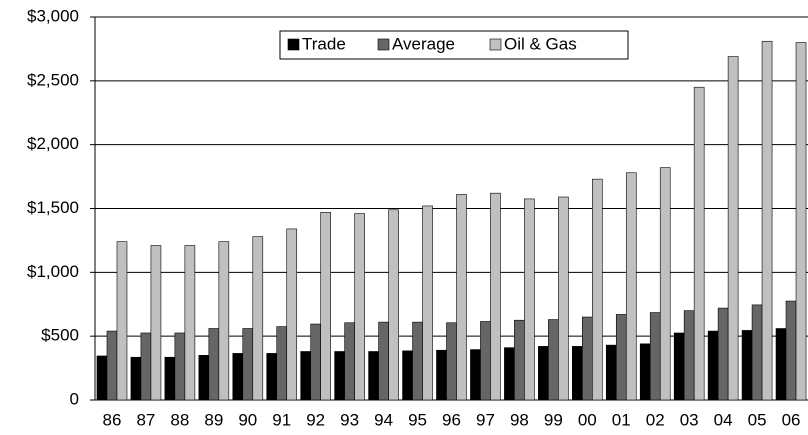  What do you see at coordinates (112, 419) in the screenshot?
I see `x-tick-label: 86` at bounding box center [112, 419].